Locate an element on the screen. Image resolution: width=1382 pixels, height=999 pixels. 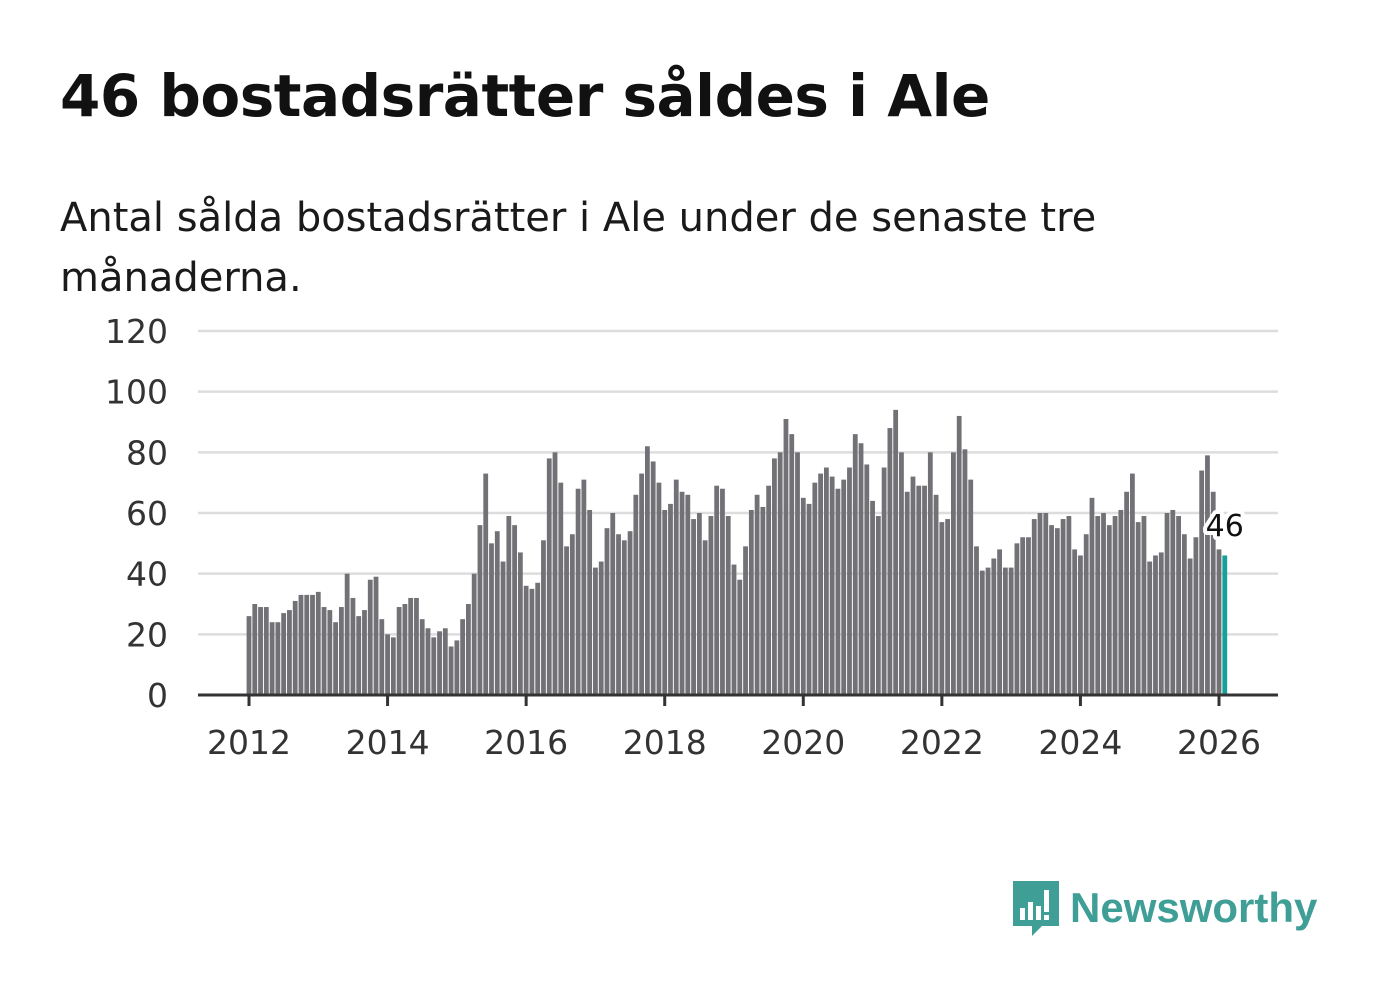
y-tick-label: 100 is located at coordinates (136, 392).